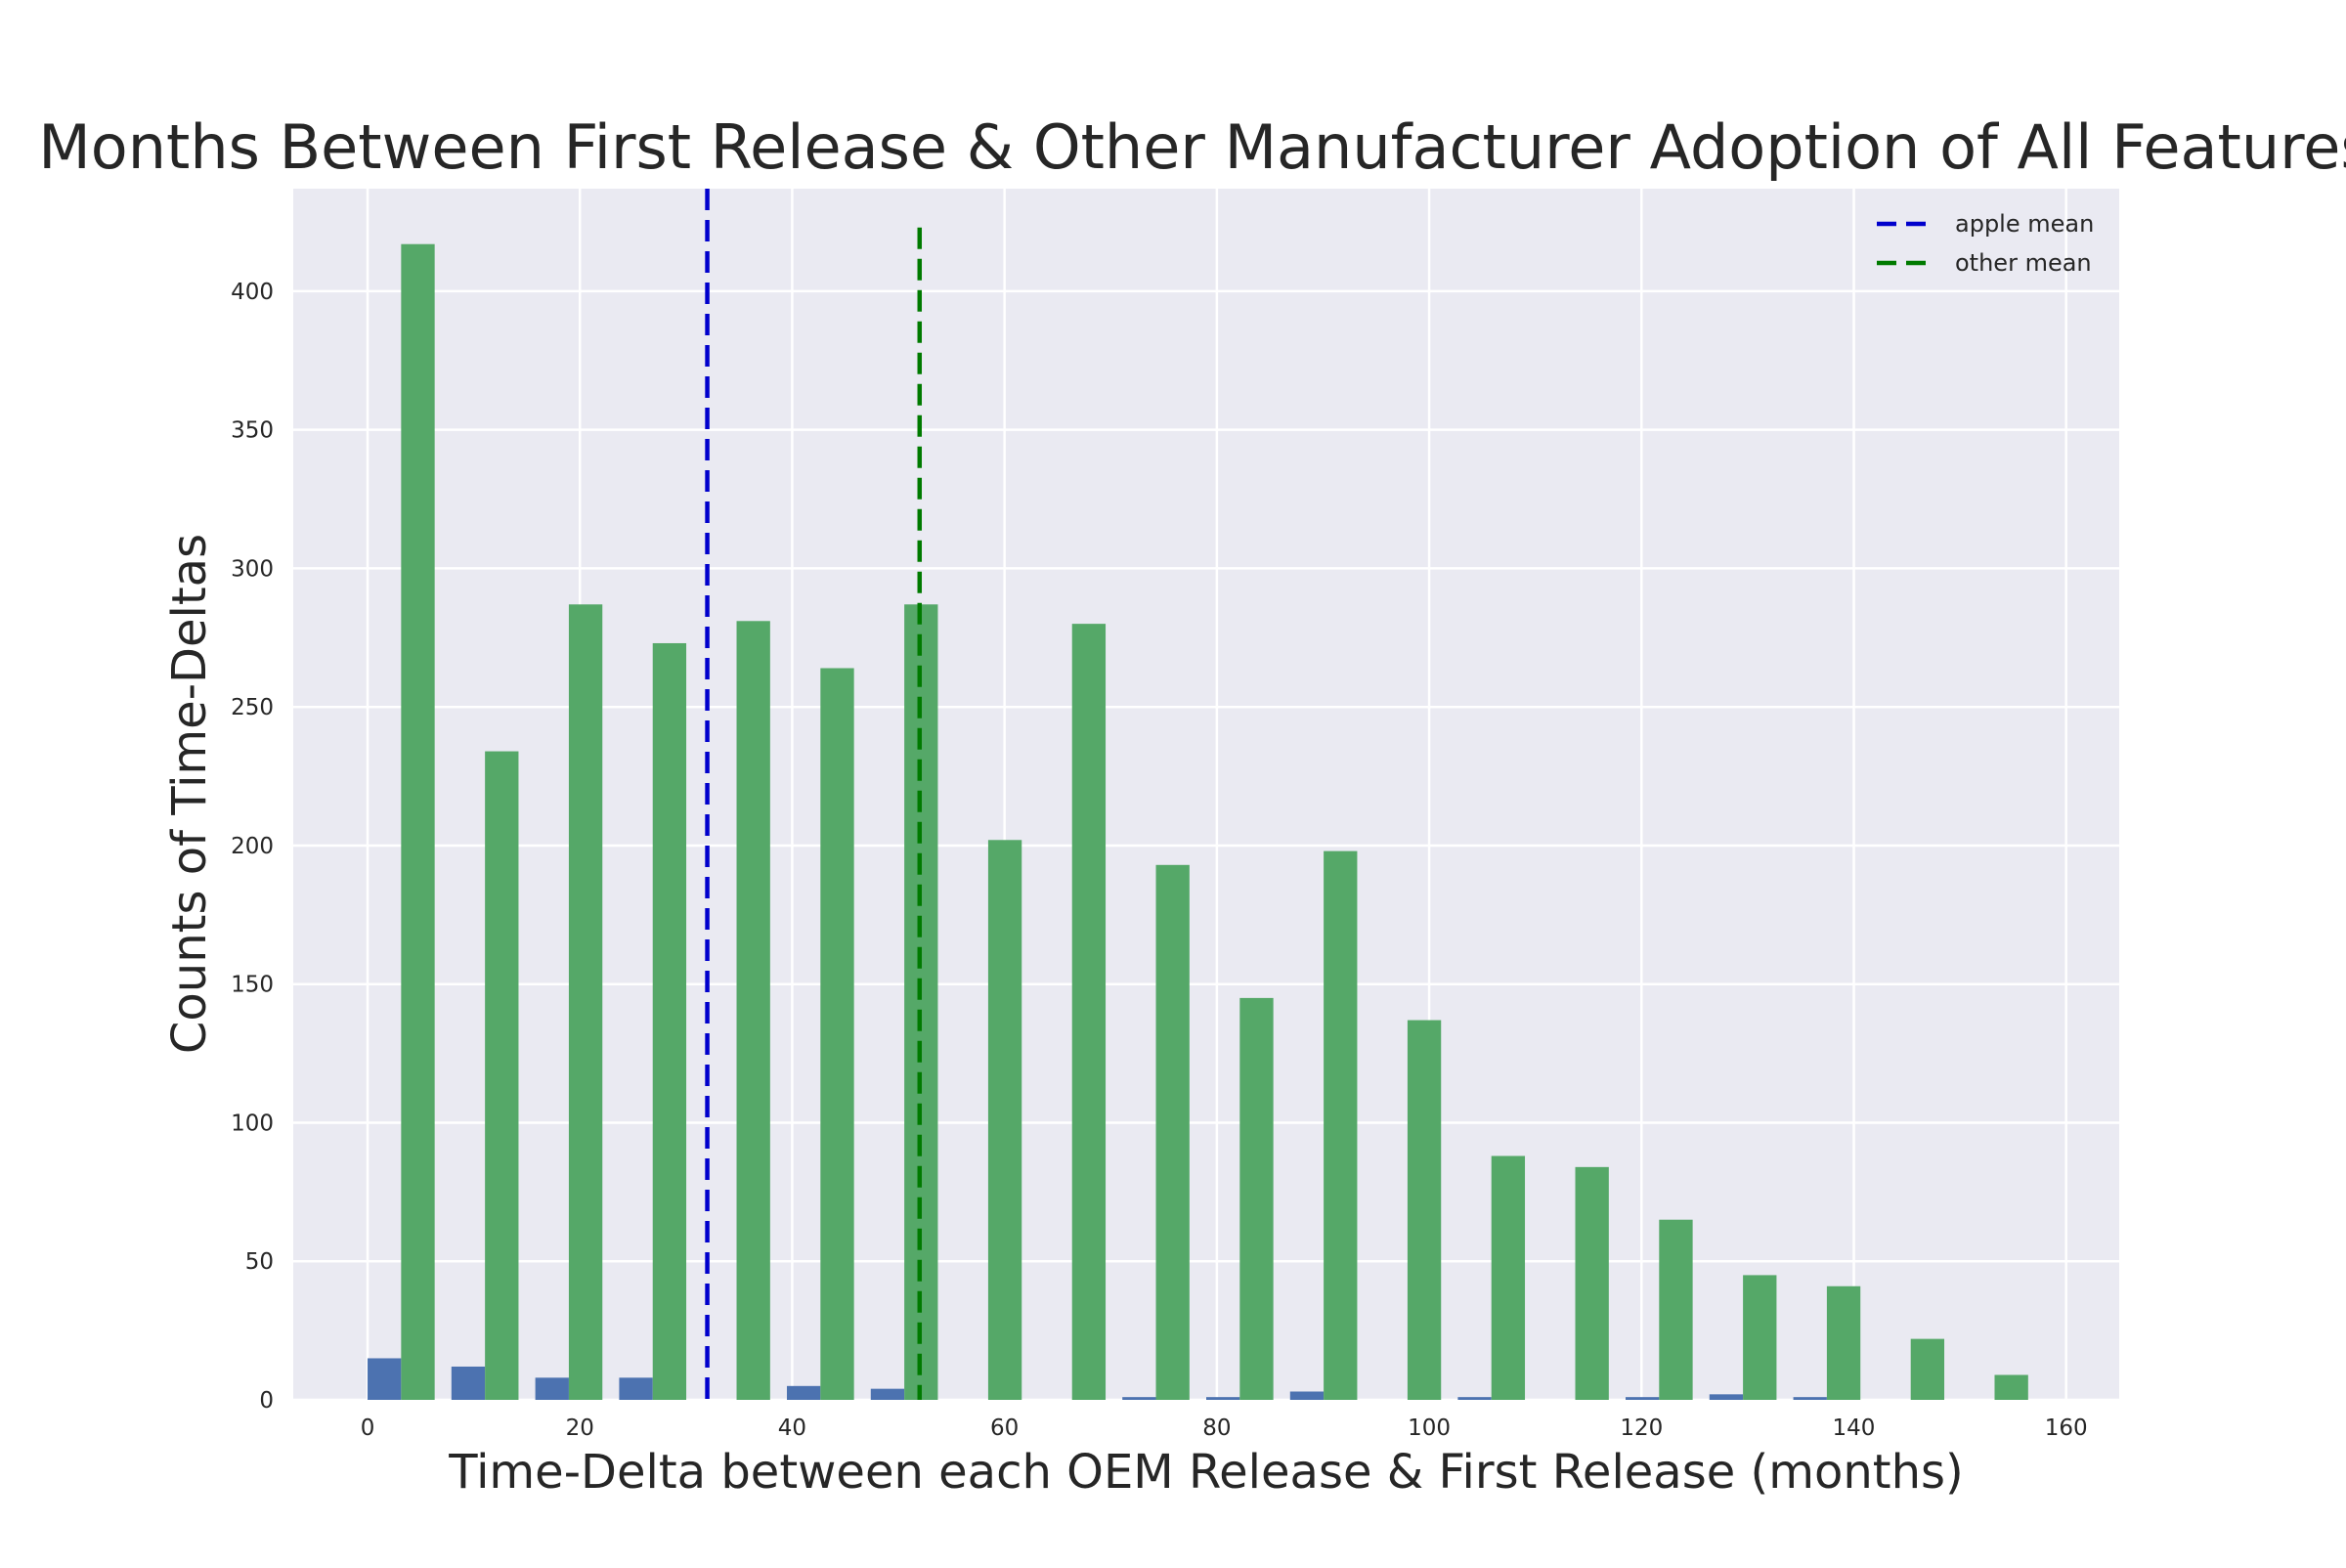 The image size is (2346, 1568). What do you see at coordinates (368, 1428) in the screenshot?
I see `x-tick-label: 0` at bounding box center [368, 1428].